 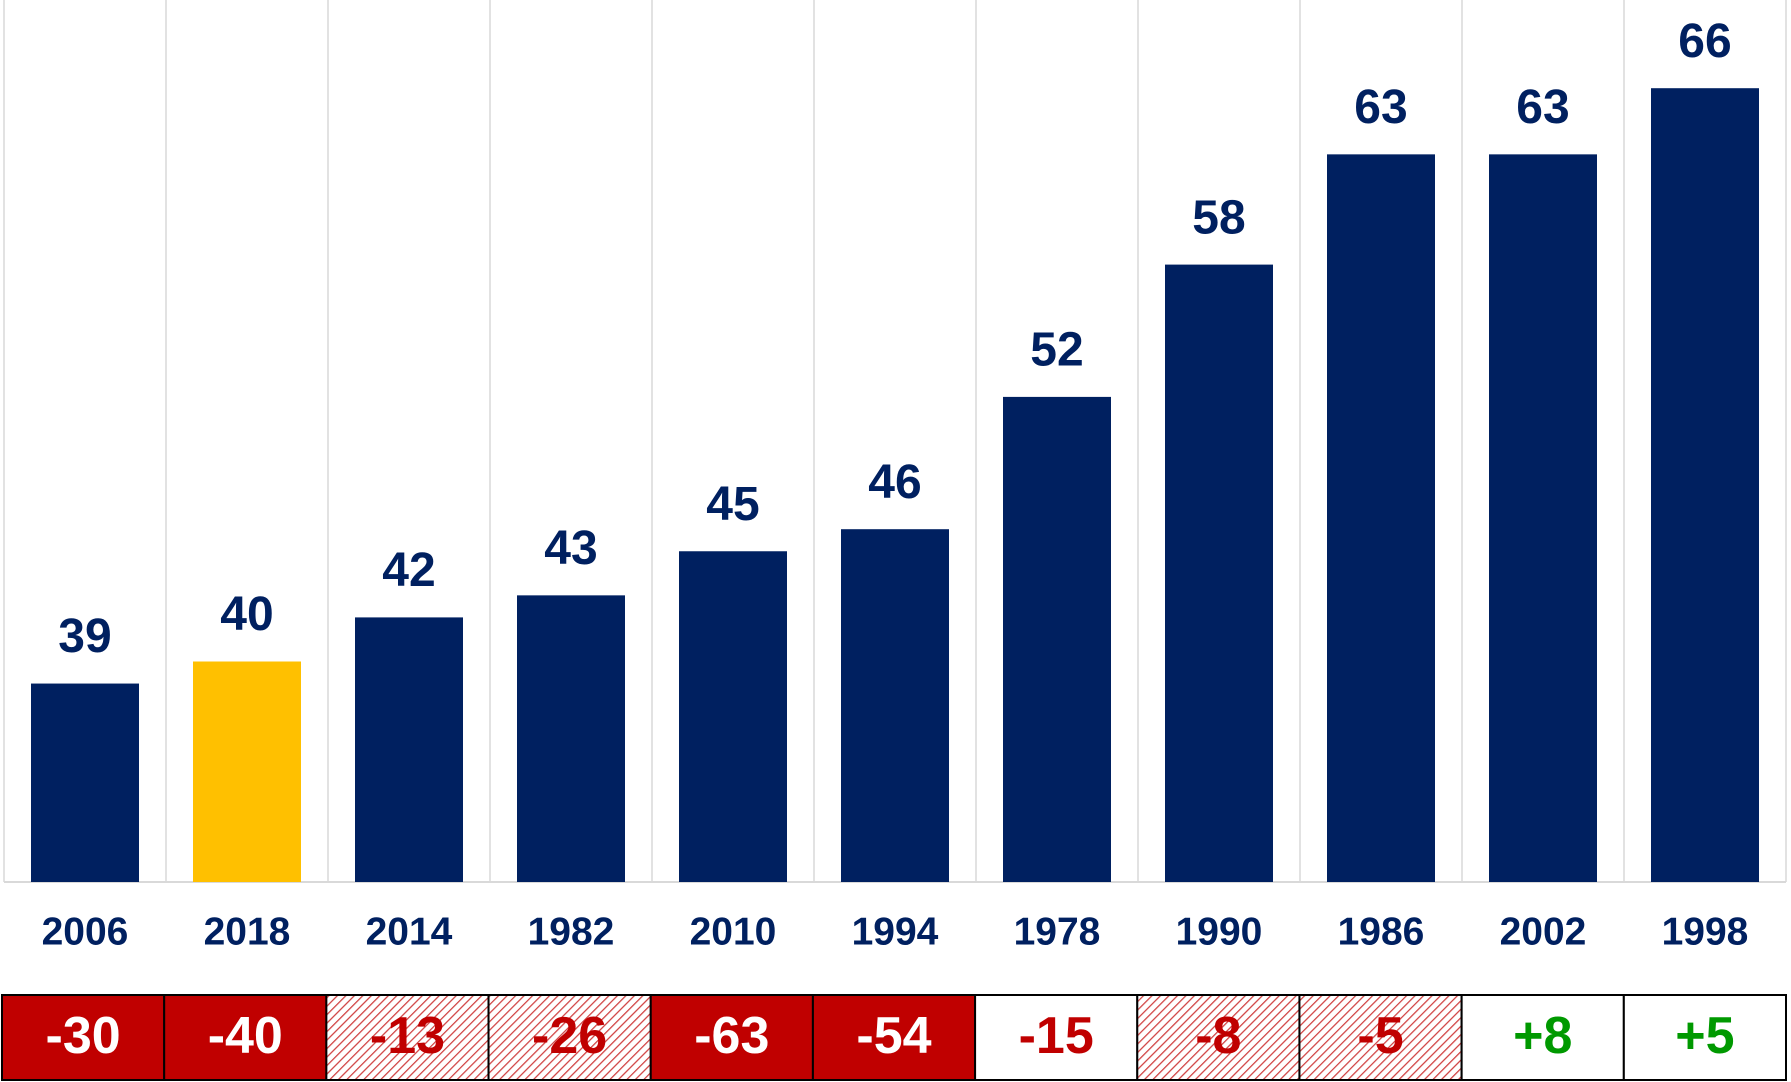 I want to click on change-label: +8, so click(x=1542, y=1036).